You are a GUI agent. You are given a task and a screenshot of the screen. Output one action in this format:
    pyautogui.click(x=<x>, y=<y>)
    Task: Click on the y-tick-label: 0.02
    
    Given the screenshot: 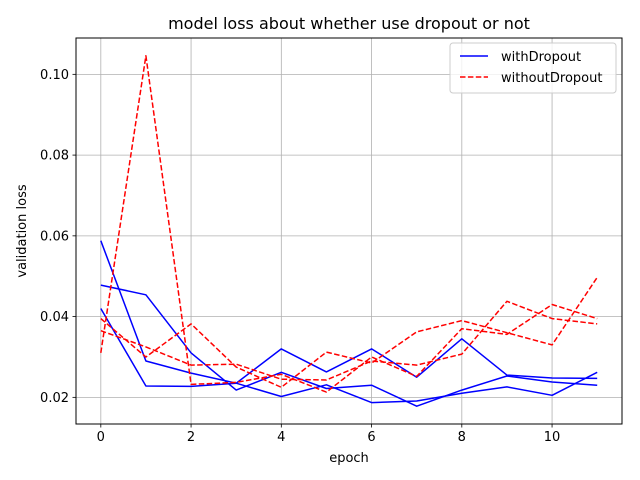 What is the action you would take?
    pyautogui.click(x=54, y=398)
    